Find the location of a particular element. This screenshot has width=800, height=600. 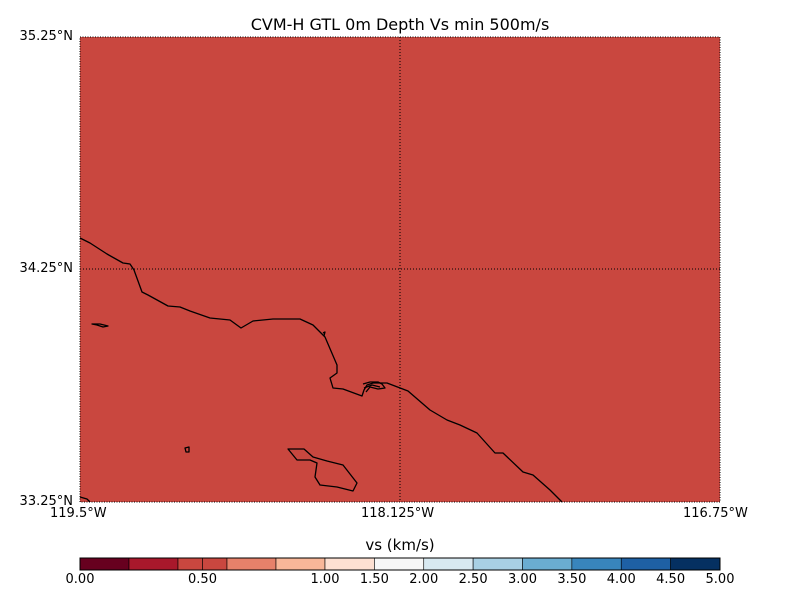

lat-label-bottom: 33.25°N is located at coordinates (46, 501).